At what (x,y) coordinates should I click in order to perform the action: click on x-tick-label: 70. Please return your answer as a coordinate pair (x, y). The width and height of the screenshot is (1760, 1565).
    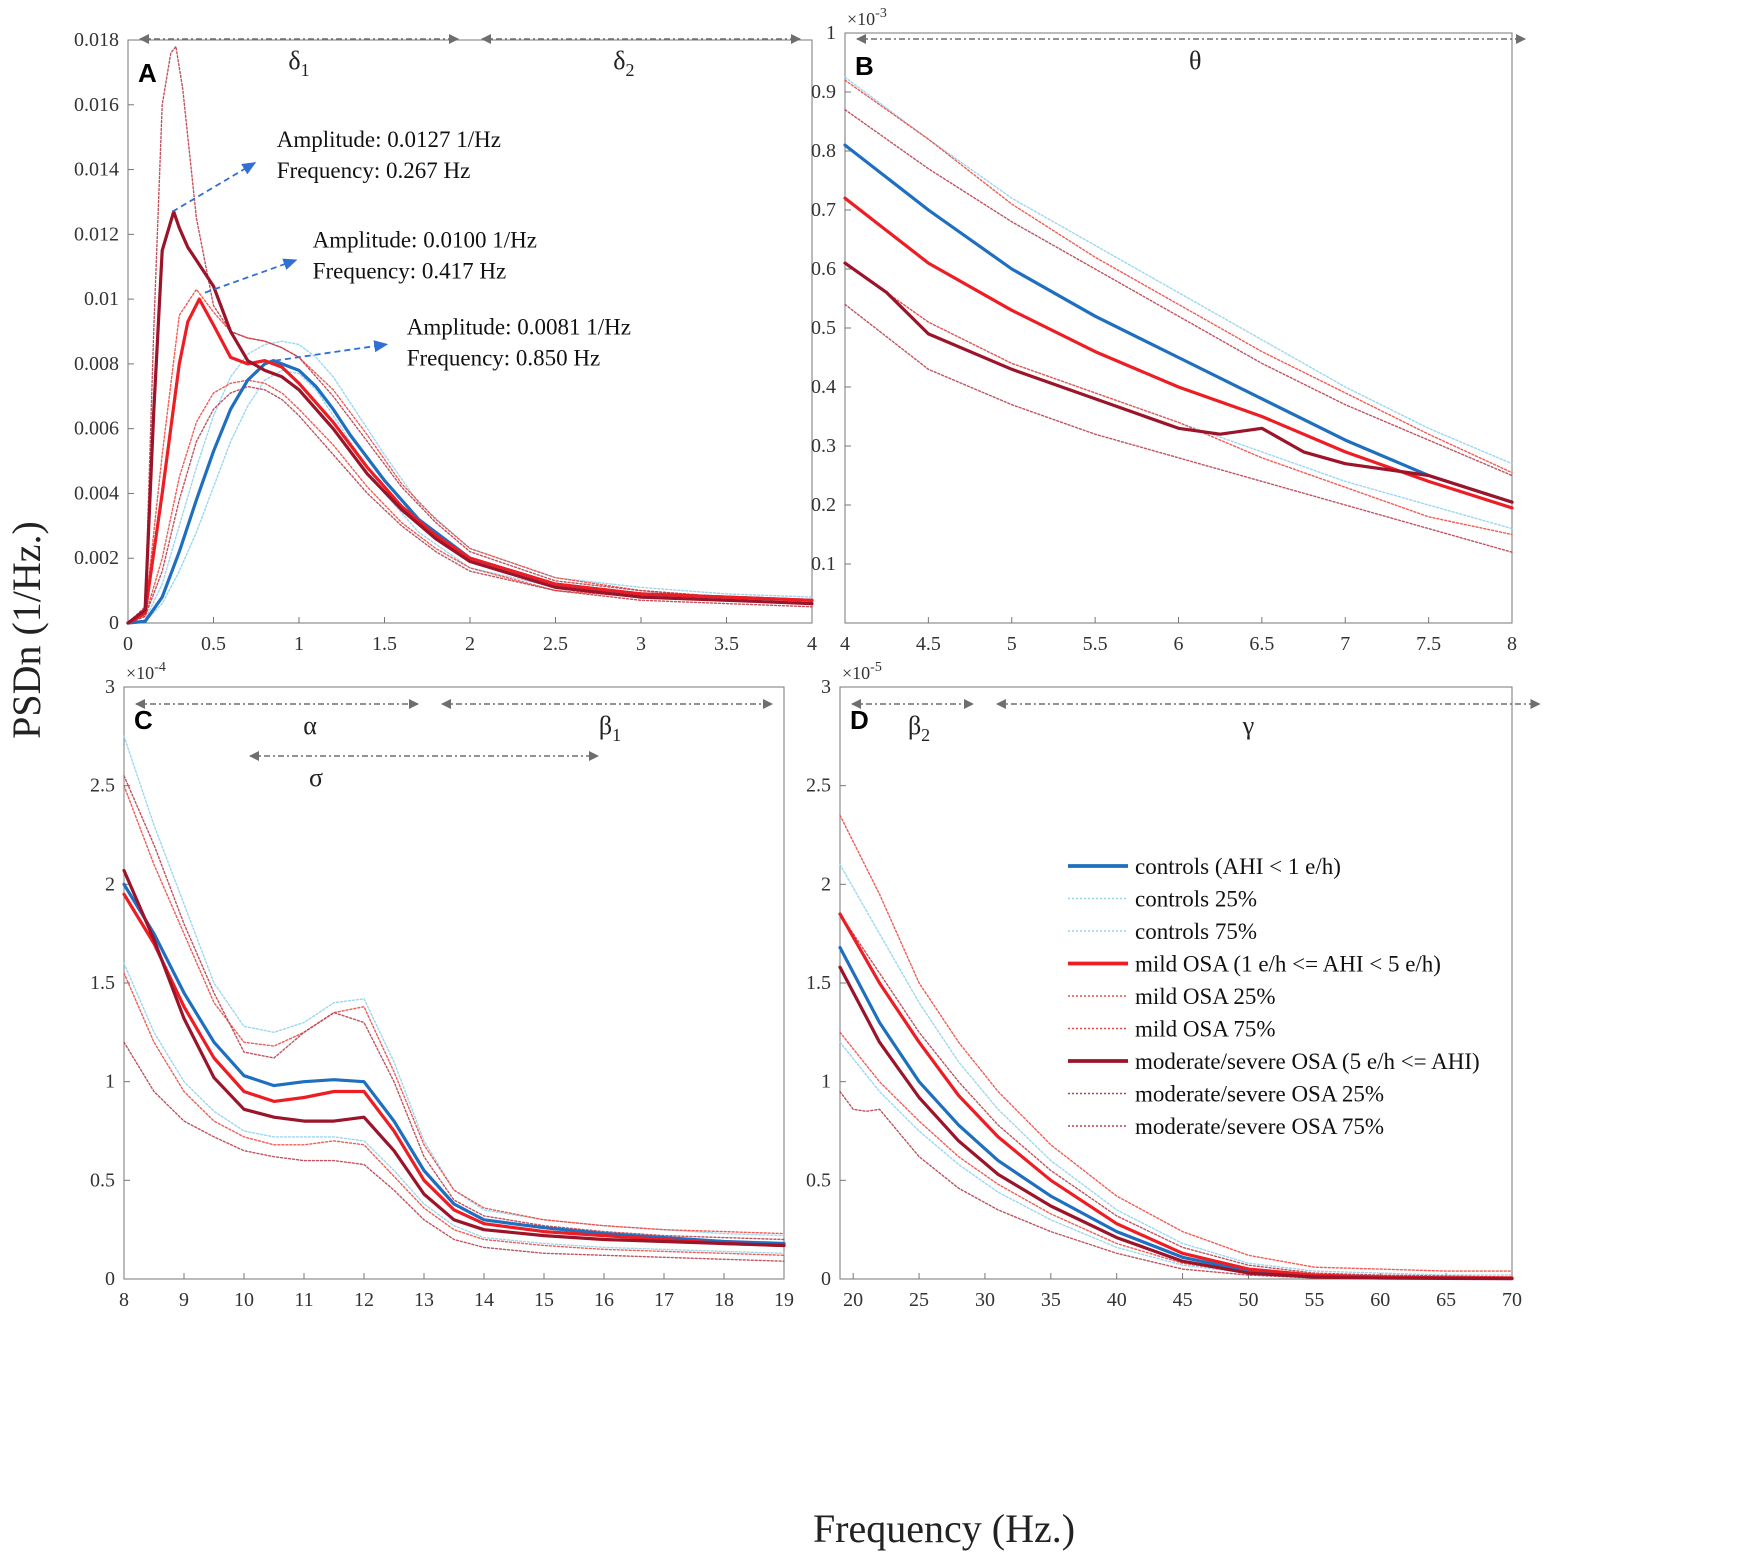
    Looking at the image, I should click on (1512, 1300).